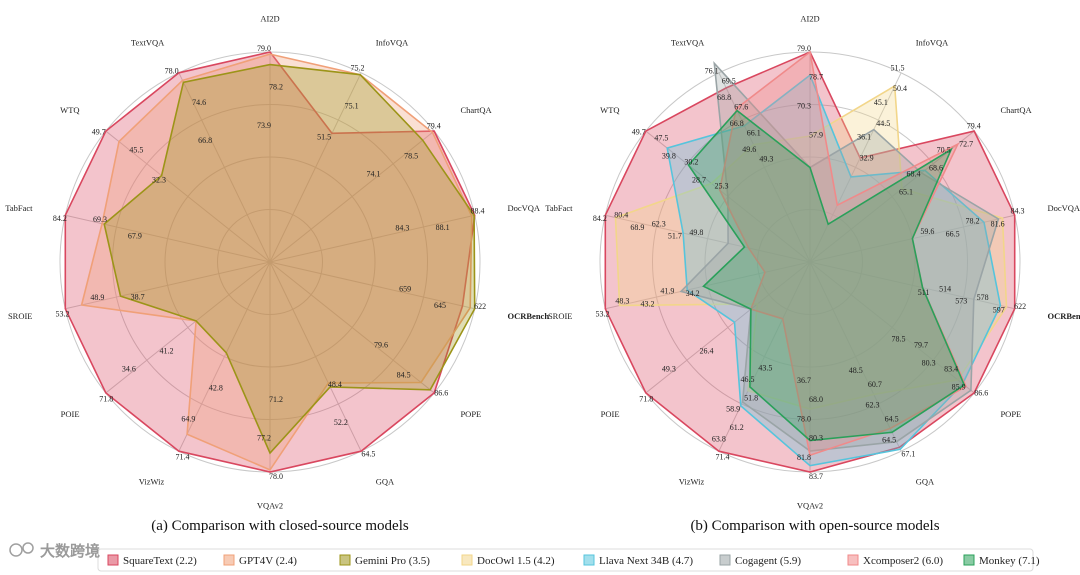  What do you see at coordinates (766, 158) in the screenshot?
I see `value-label: 49.3` at bounding box center [766, 158].